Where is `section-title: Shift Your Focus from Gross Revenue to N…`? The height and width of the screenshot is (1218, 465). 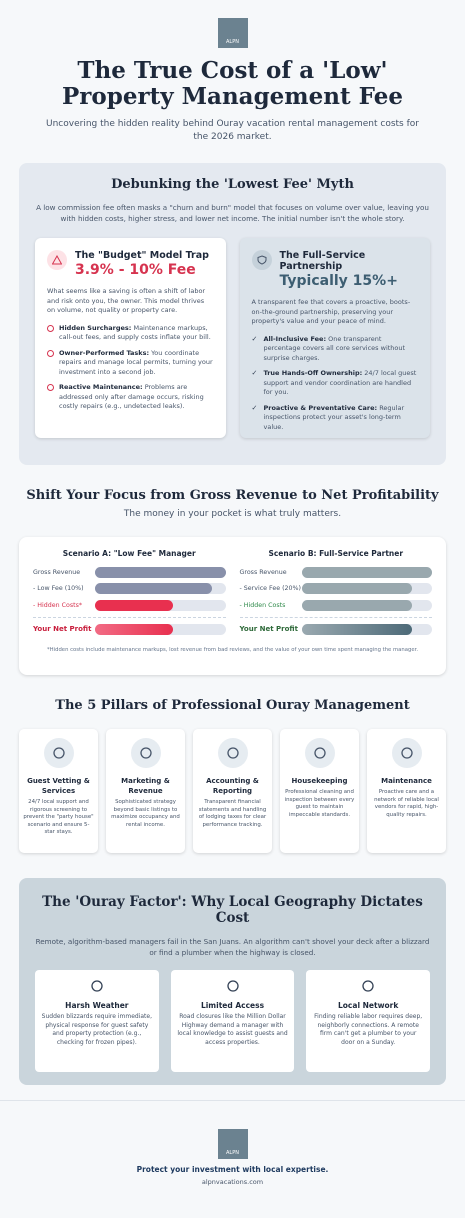 section-title: Shift Your Focus from Gross Revenue to N… is located at coordinates (232, 495).